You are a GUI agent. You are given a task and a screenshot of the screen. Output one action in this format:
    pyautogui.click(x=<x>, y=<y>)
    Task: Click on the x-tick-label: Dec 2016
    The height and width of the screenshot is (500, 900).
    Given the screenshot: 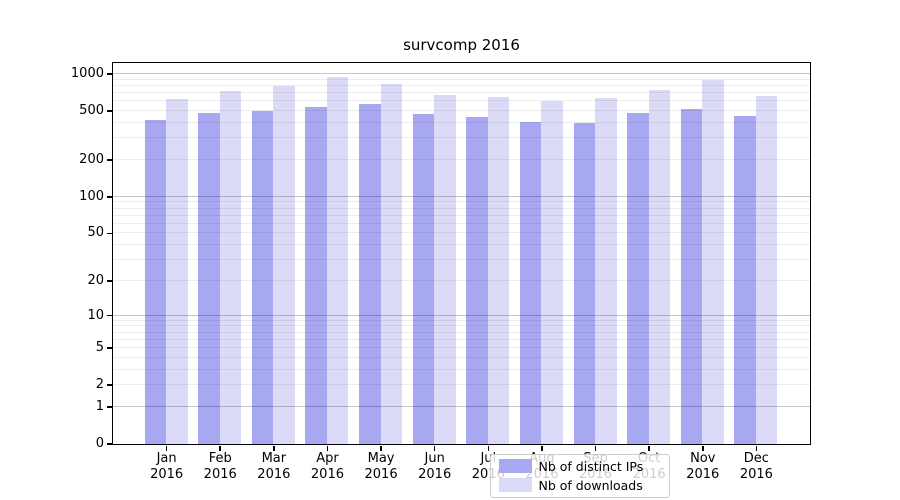 What is the action you would take?
    pyautogui.click(x=756, y=466)
    